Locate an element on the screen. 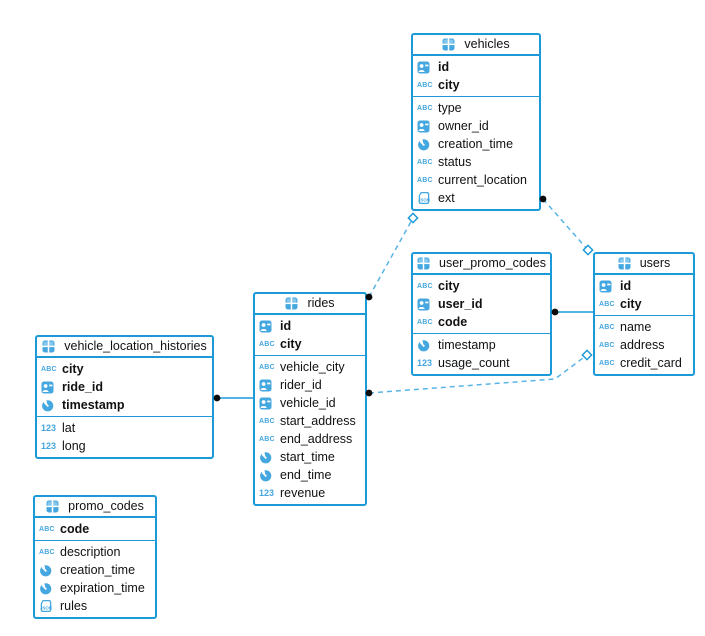  column-name: code is located at coordinates (453, 322).